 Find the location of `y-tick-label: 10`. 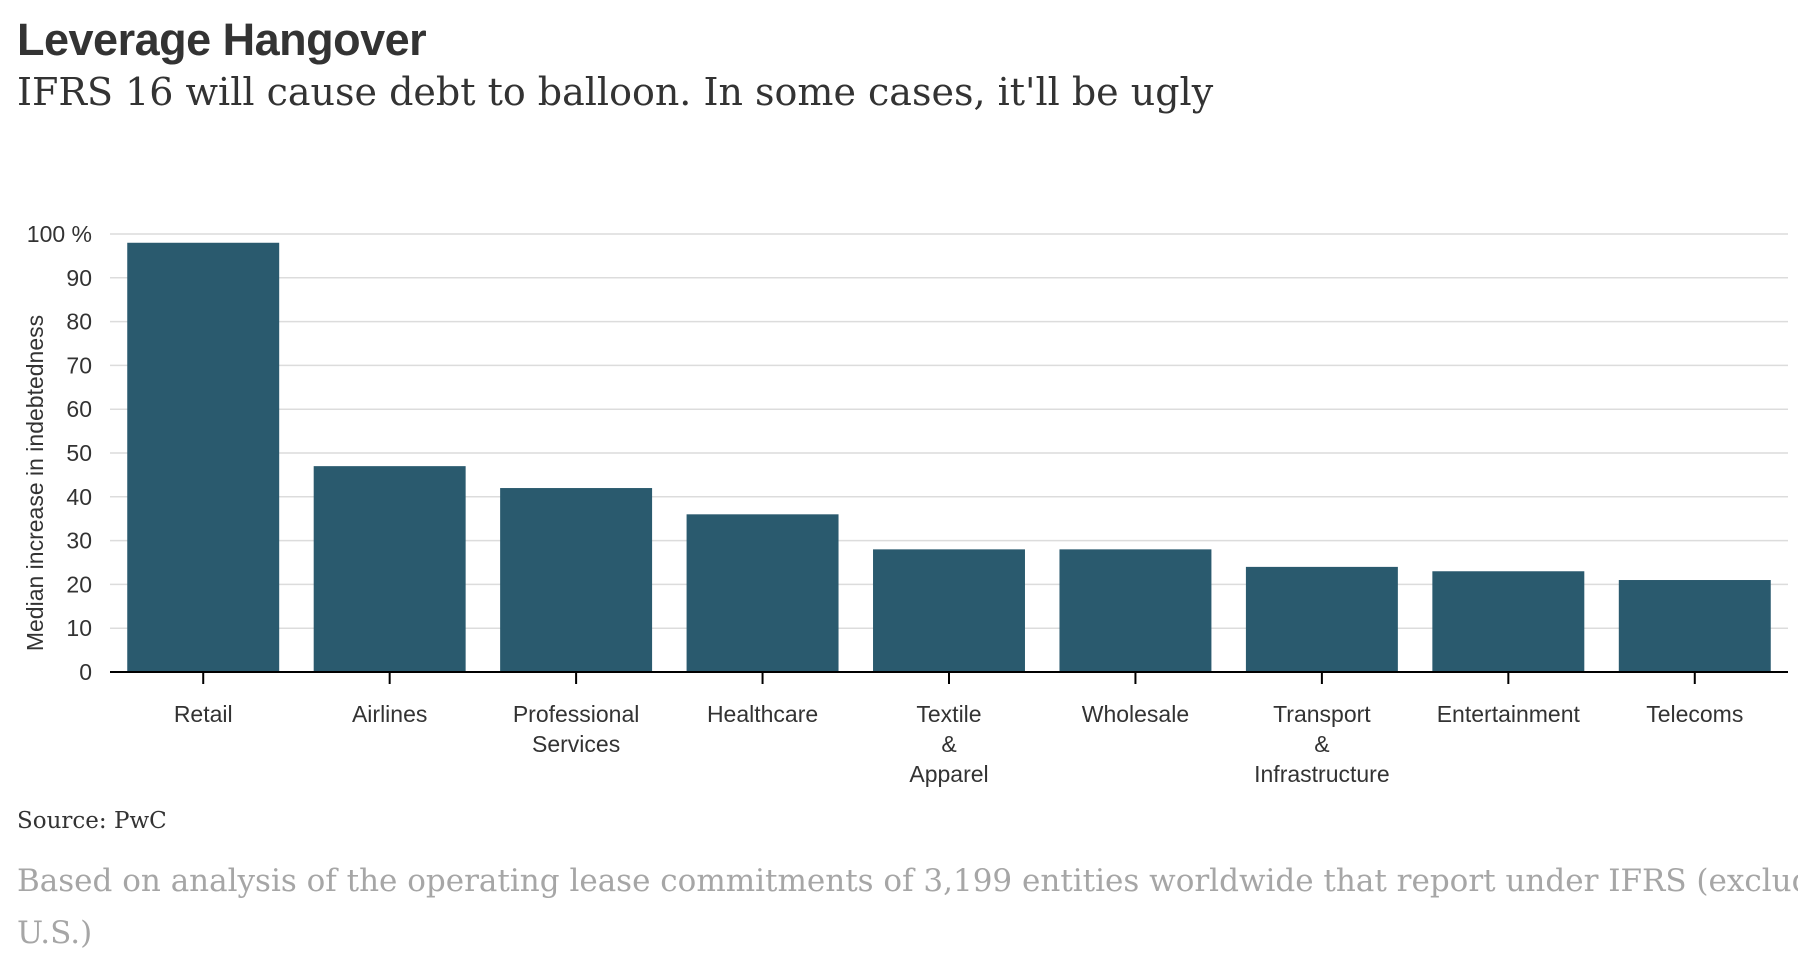

y-tick-label: 10 is located at coordinates (79, 628).